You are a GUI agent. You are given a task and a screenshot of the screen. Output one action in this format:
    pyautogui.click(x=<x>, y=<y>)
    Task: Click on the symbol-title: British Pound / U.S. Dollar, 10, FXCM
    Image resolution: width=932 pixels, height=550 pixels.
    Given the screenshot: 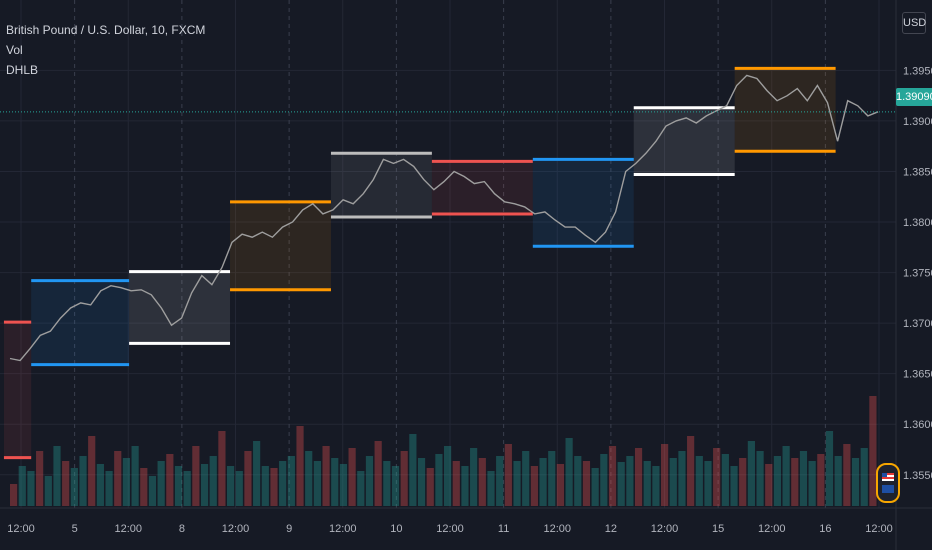 What is the action you would take?
    pyautogui.click(x=106, y=30)
    